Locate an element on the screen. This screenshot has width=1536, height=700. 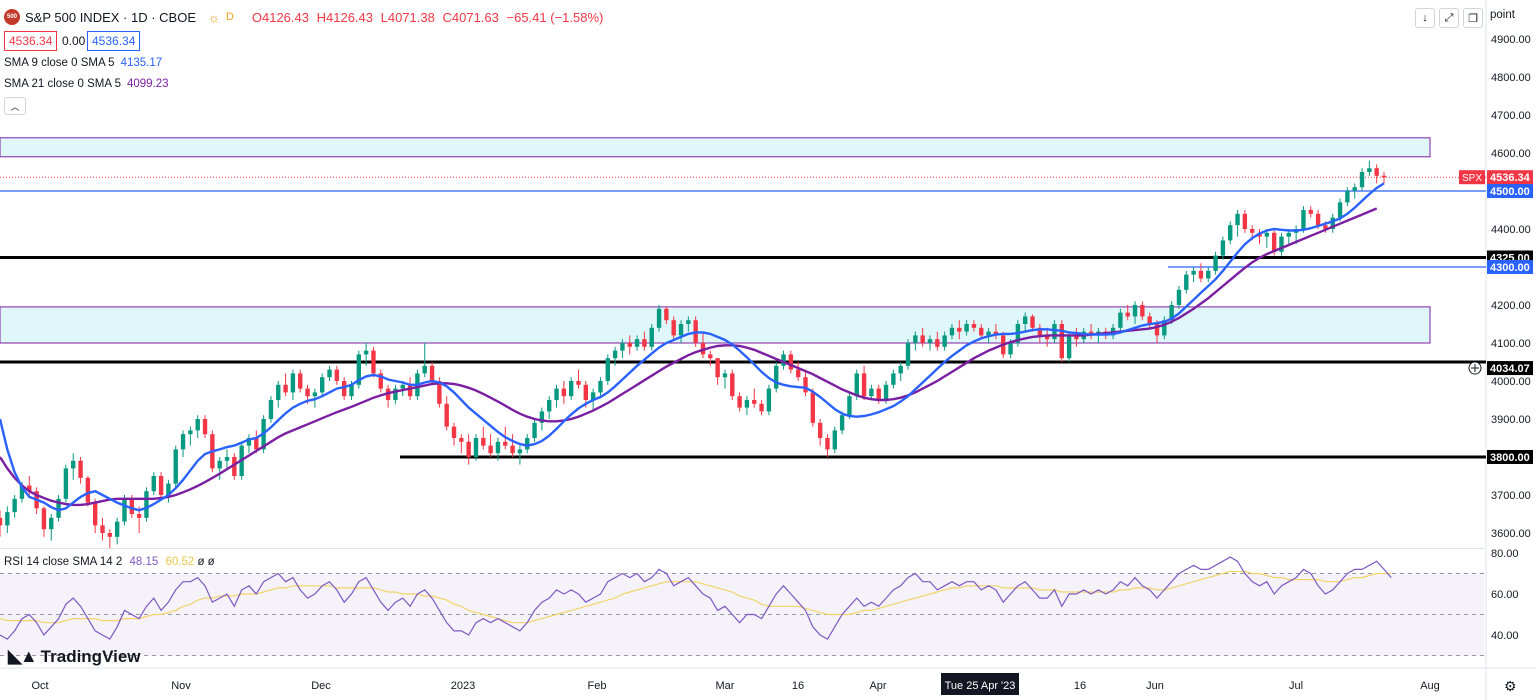
price-tag-label: 3800.00 is located at coordinates (1510, 458).